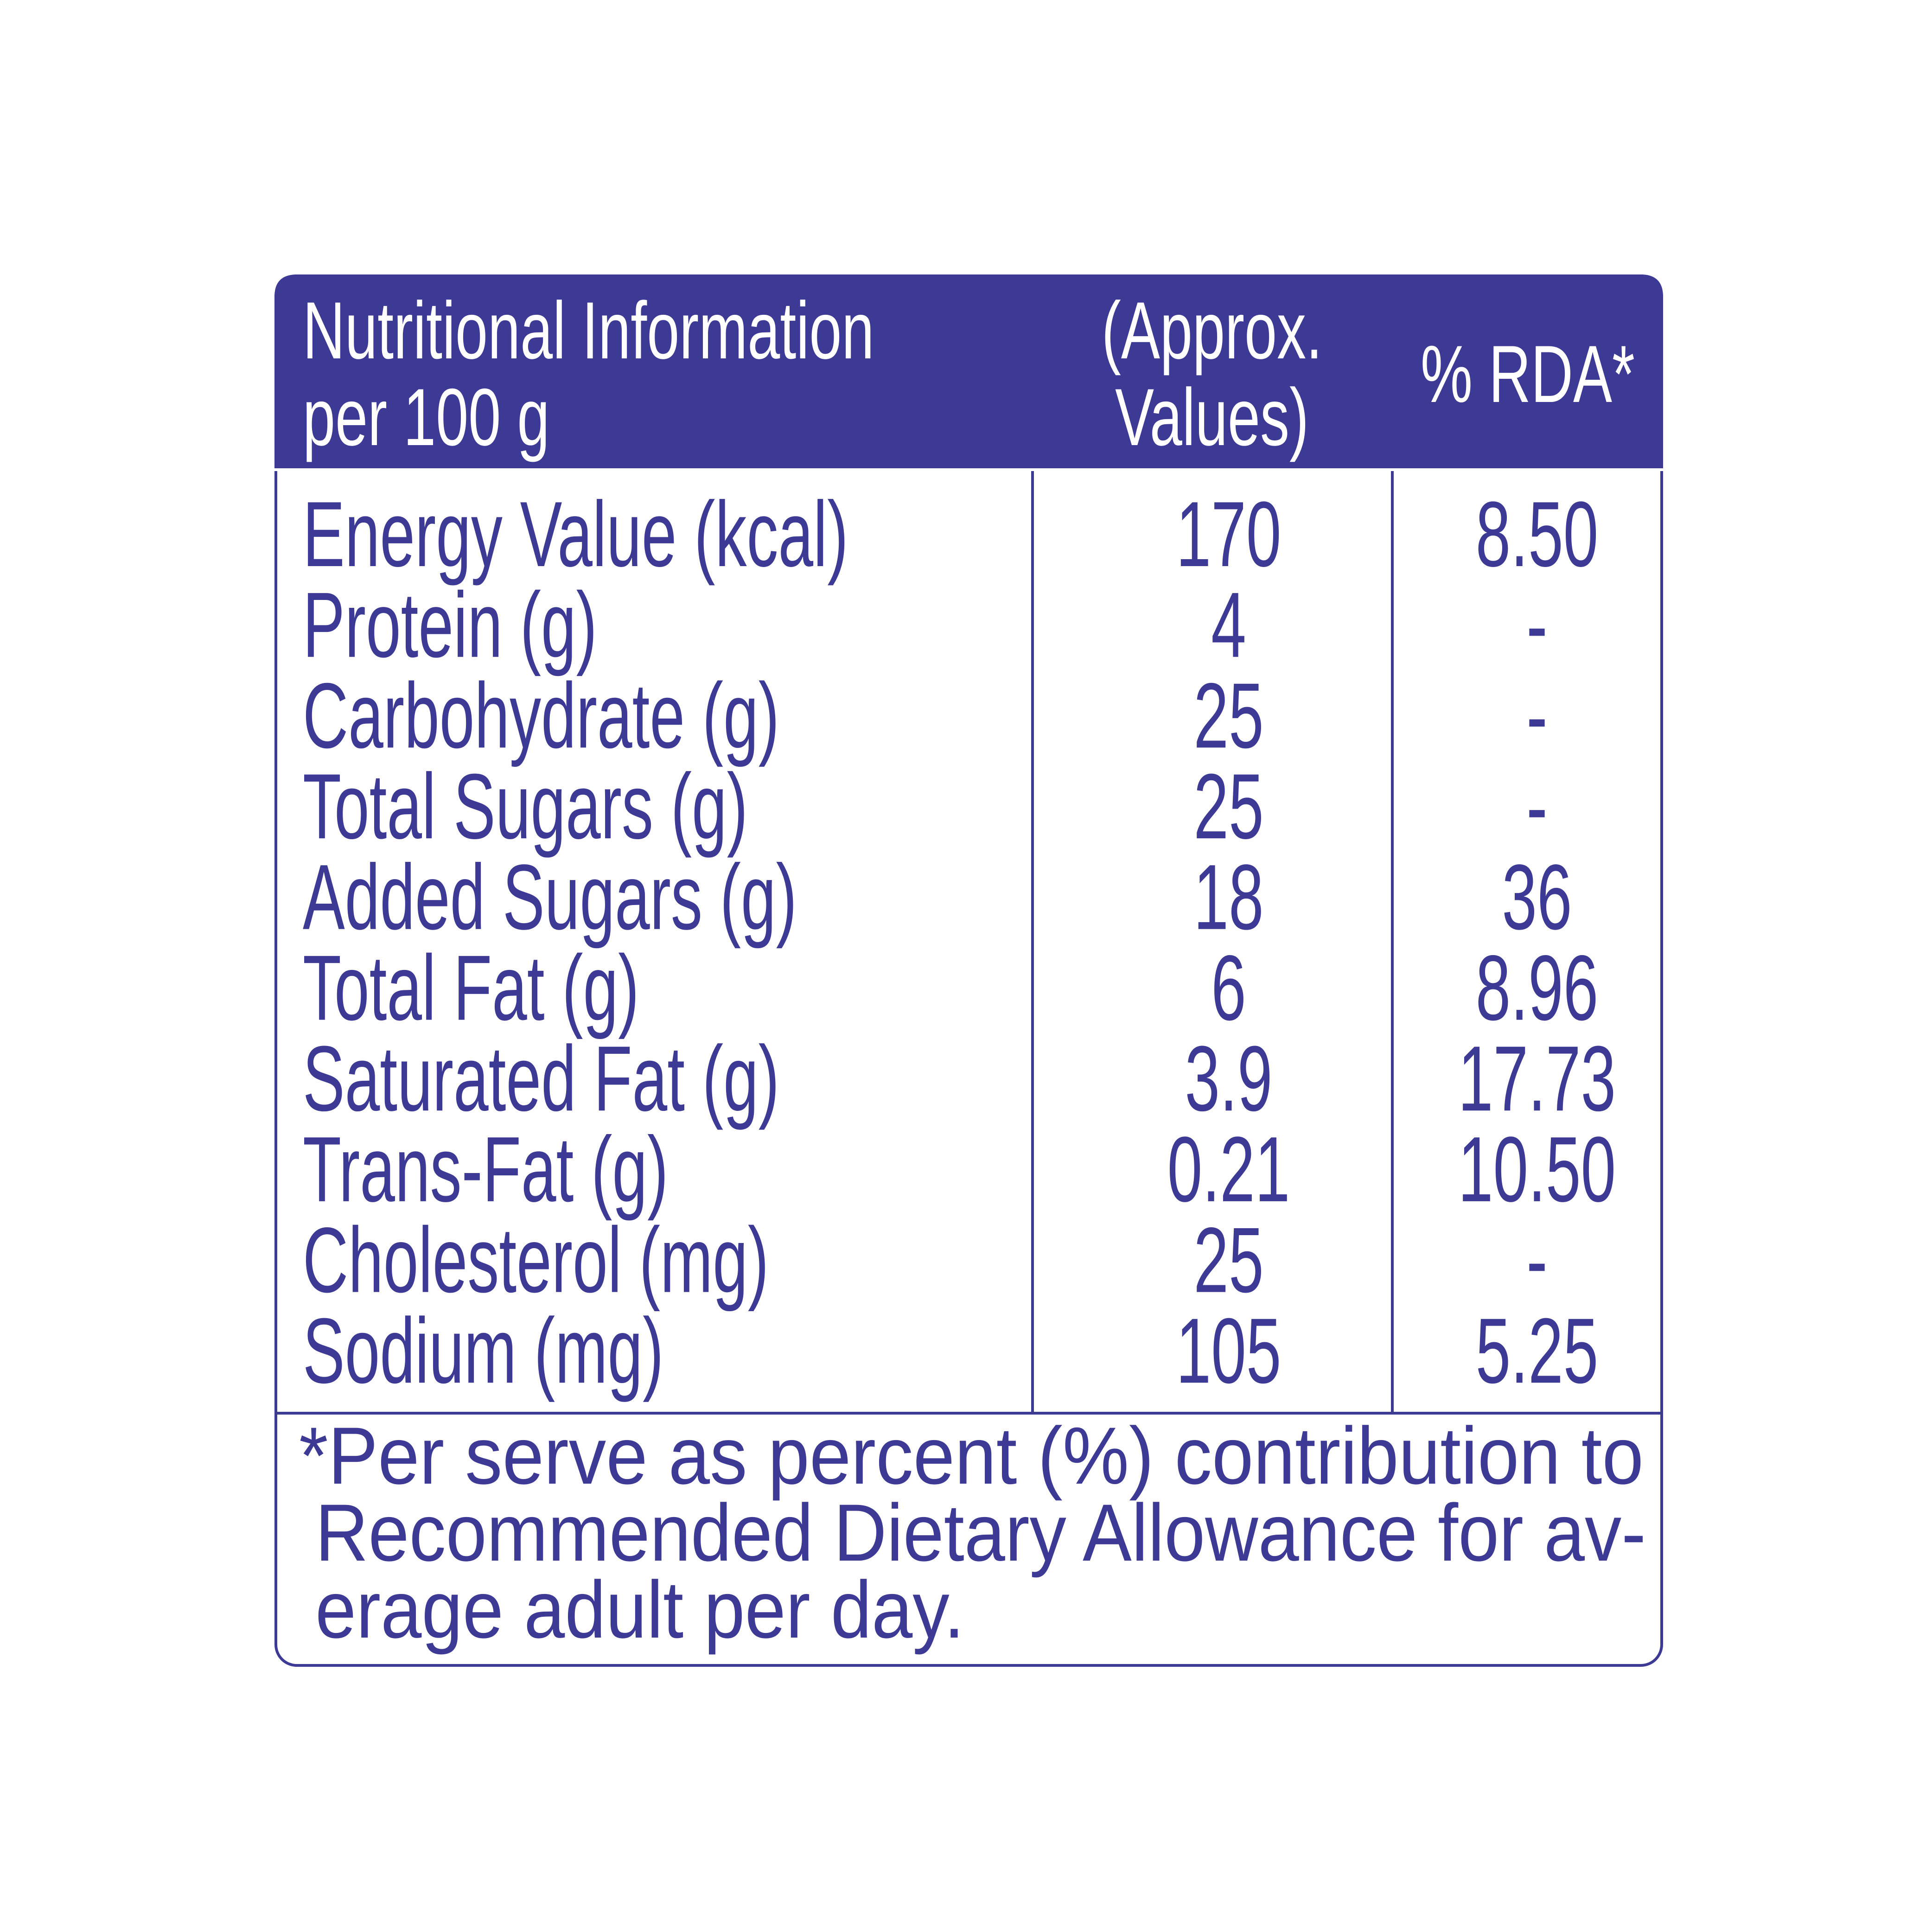 This screenshot has width=1932, height=1932. I want to click on nutrient-value: 105, so click(1229, 1351).